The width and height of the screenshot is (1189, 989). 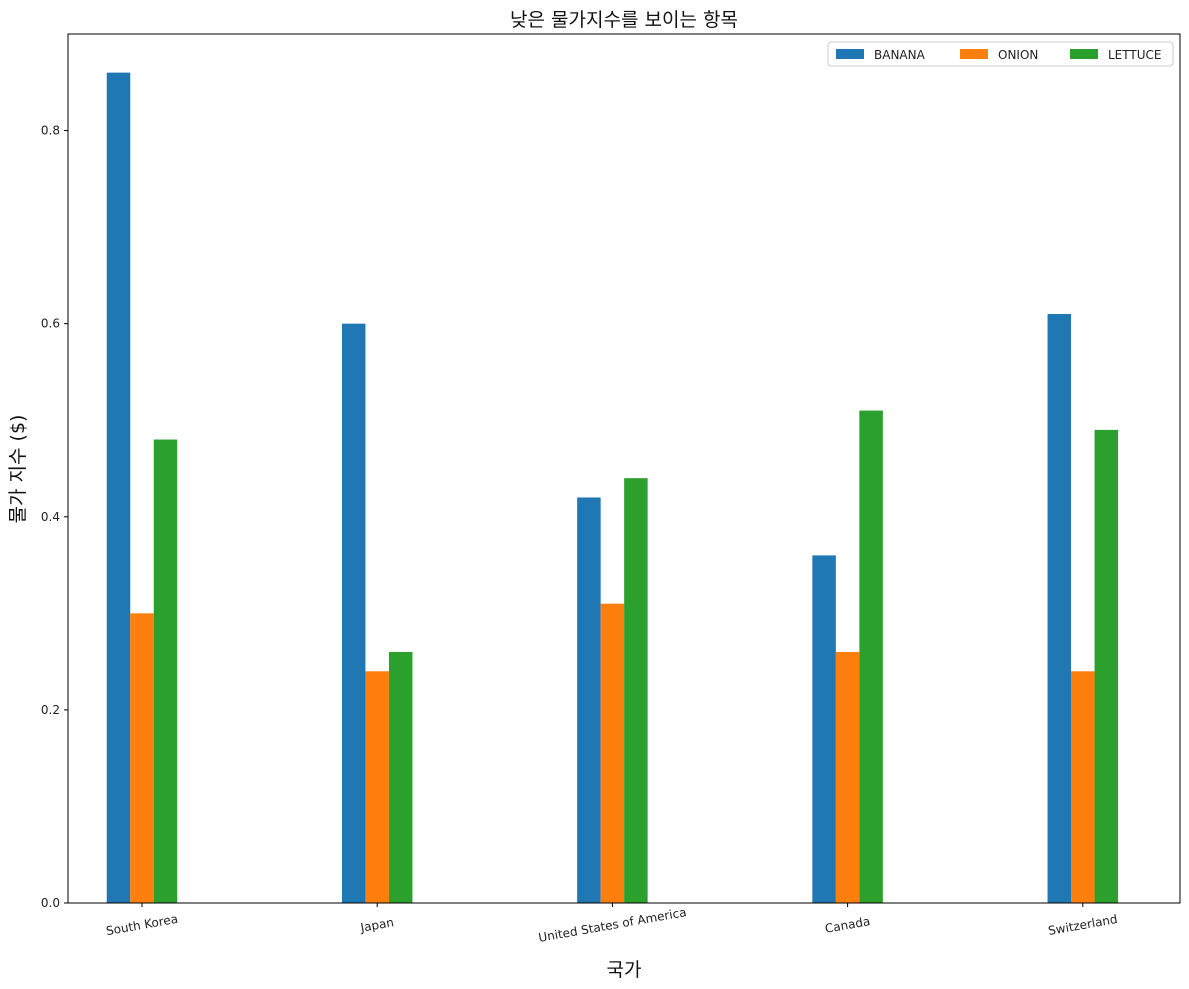 I want to click on x-axis-title: 국가, so click(x=624, y=970).